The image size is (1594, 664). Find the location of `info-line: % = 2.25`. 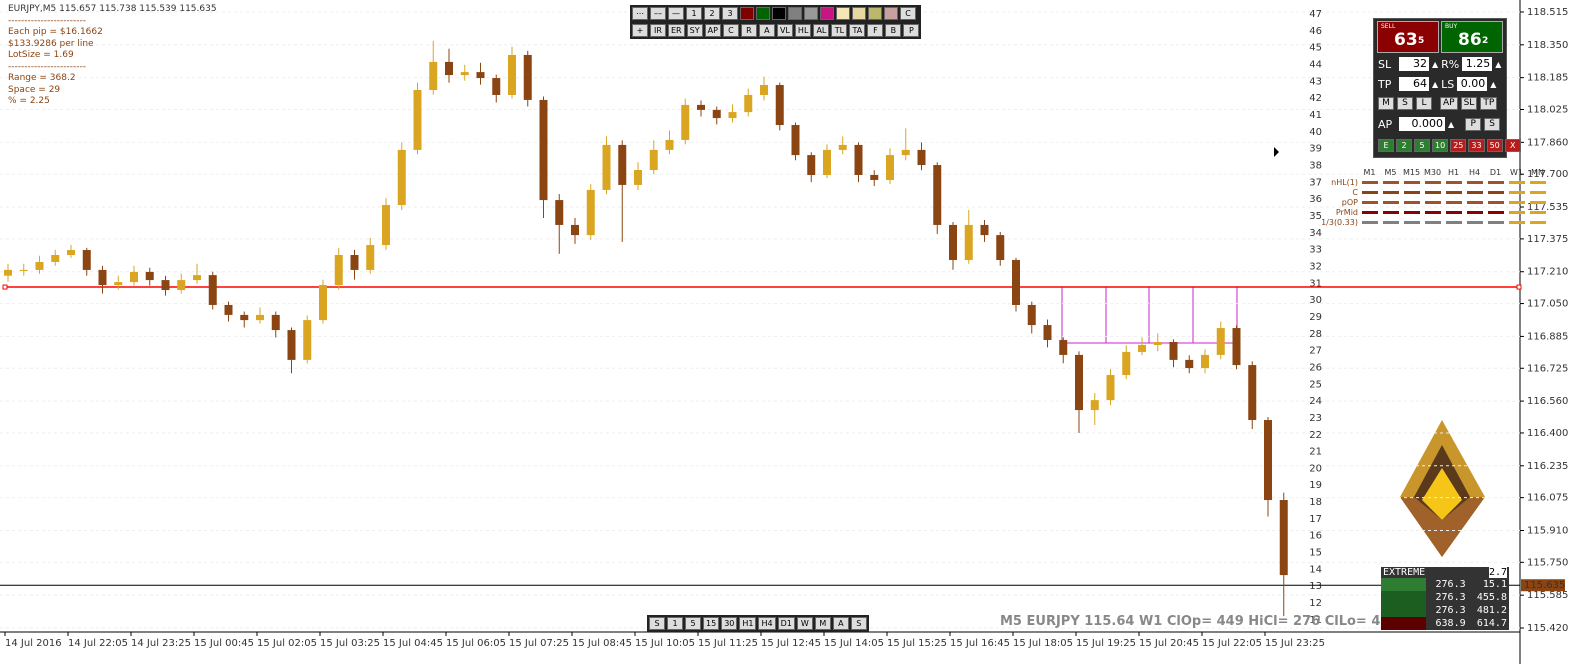

info-line: % = 2.25 is located at coordinates (29, 101).